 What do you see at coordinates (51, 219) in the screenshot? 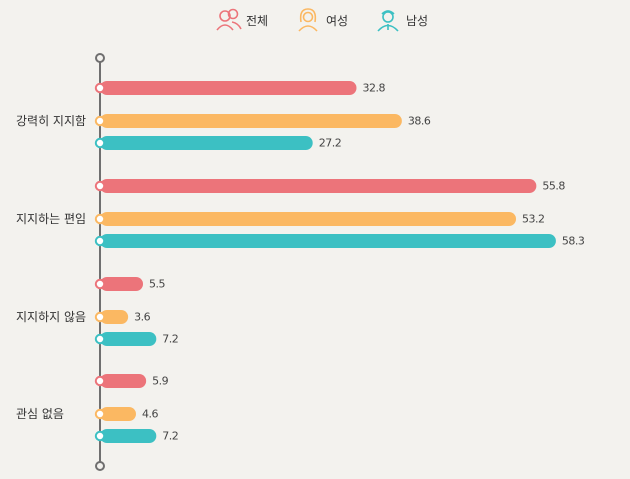
I see `category-label: 지지하는 편임` at bounding box center [51, 219].